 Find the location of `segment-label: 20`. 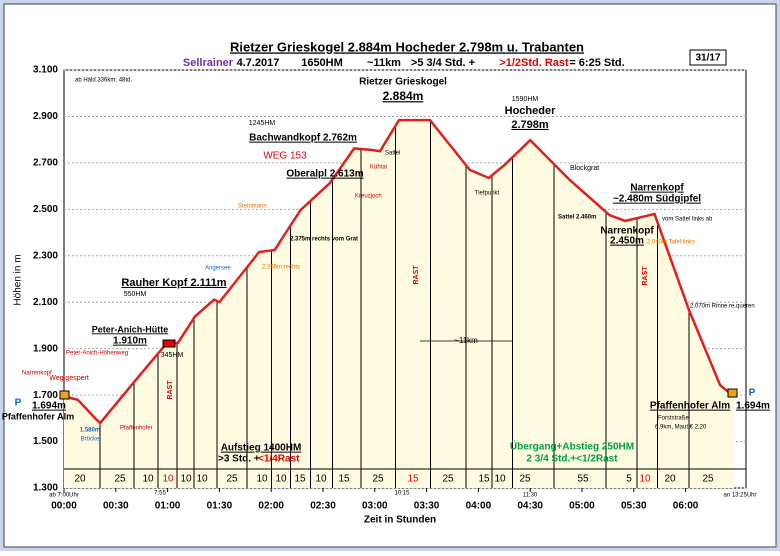

segment-label: 20 is located at coordinates (670, 479).